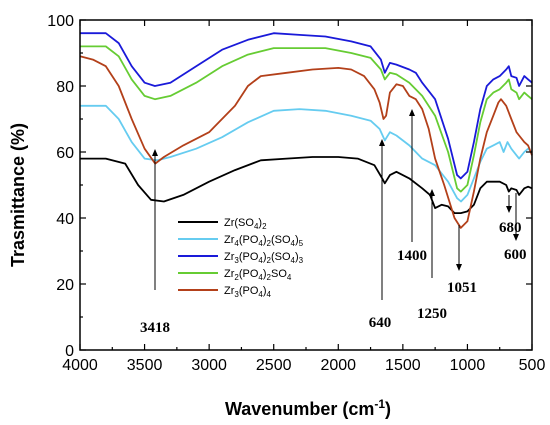 The image size is (550, 425). What do you see at coordinates (338, 365) in the screenshot?
I see `x-tick-label: 2000` at bounding box center [338, 365].